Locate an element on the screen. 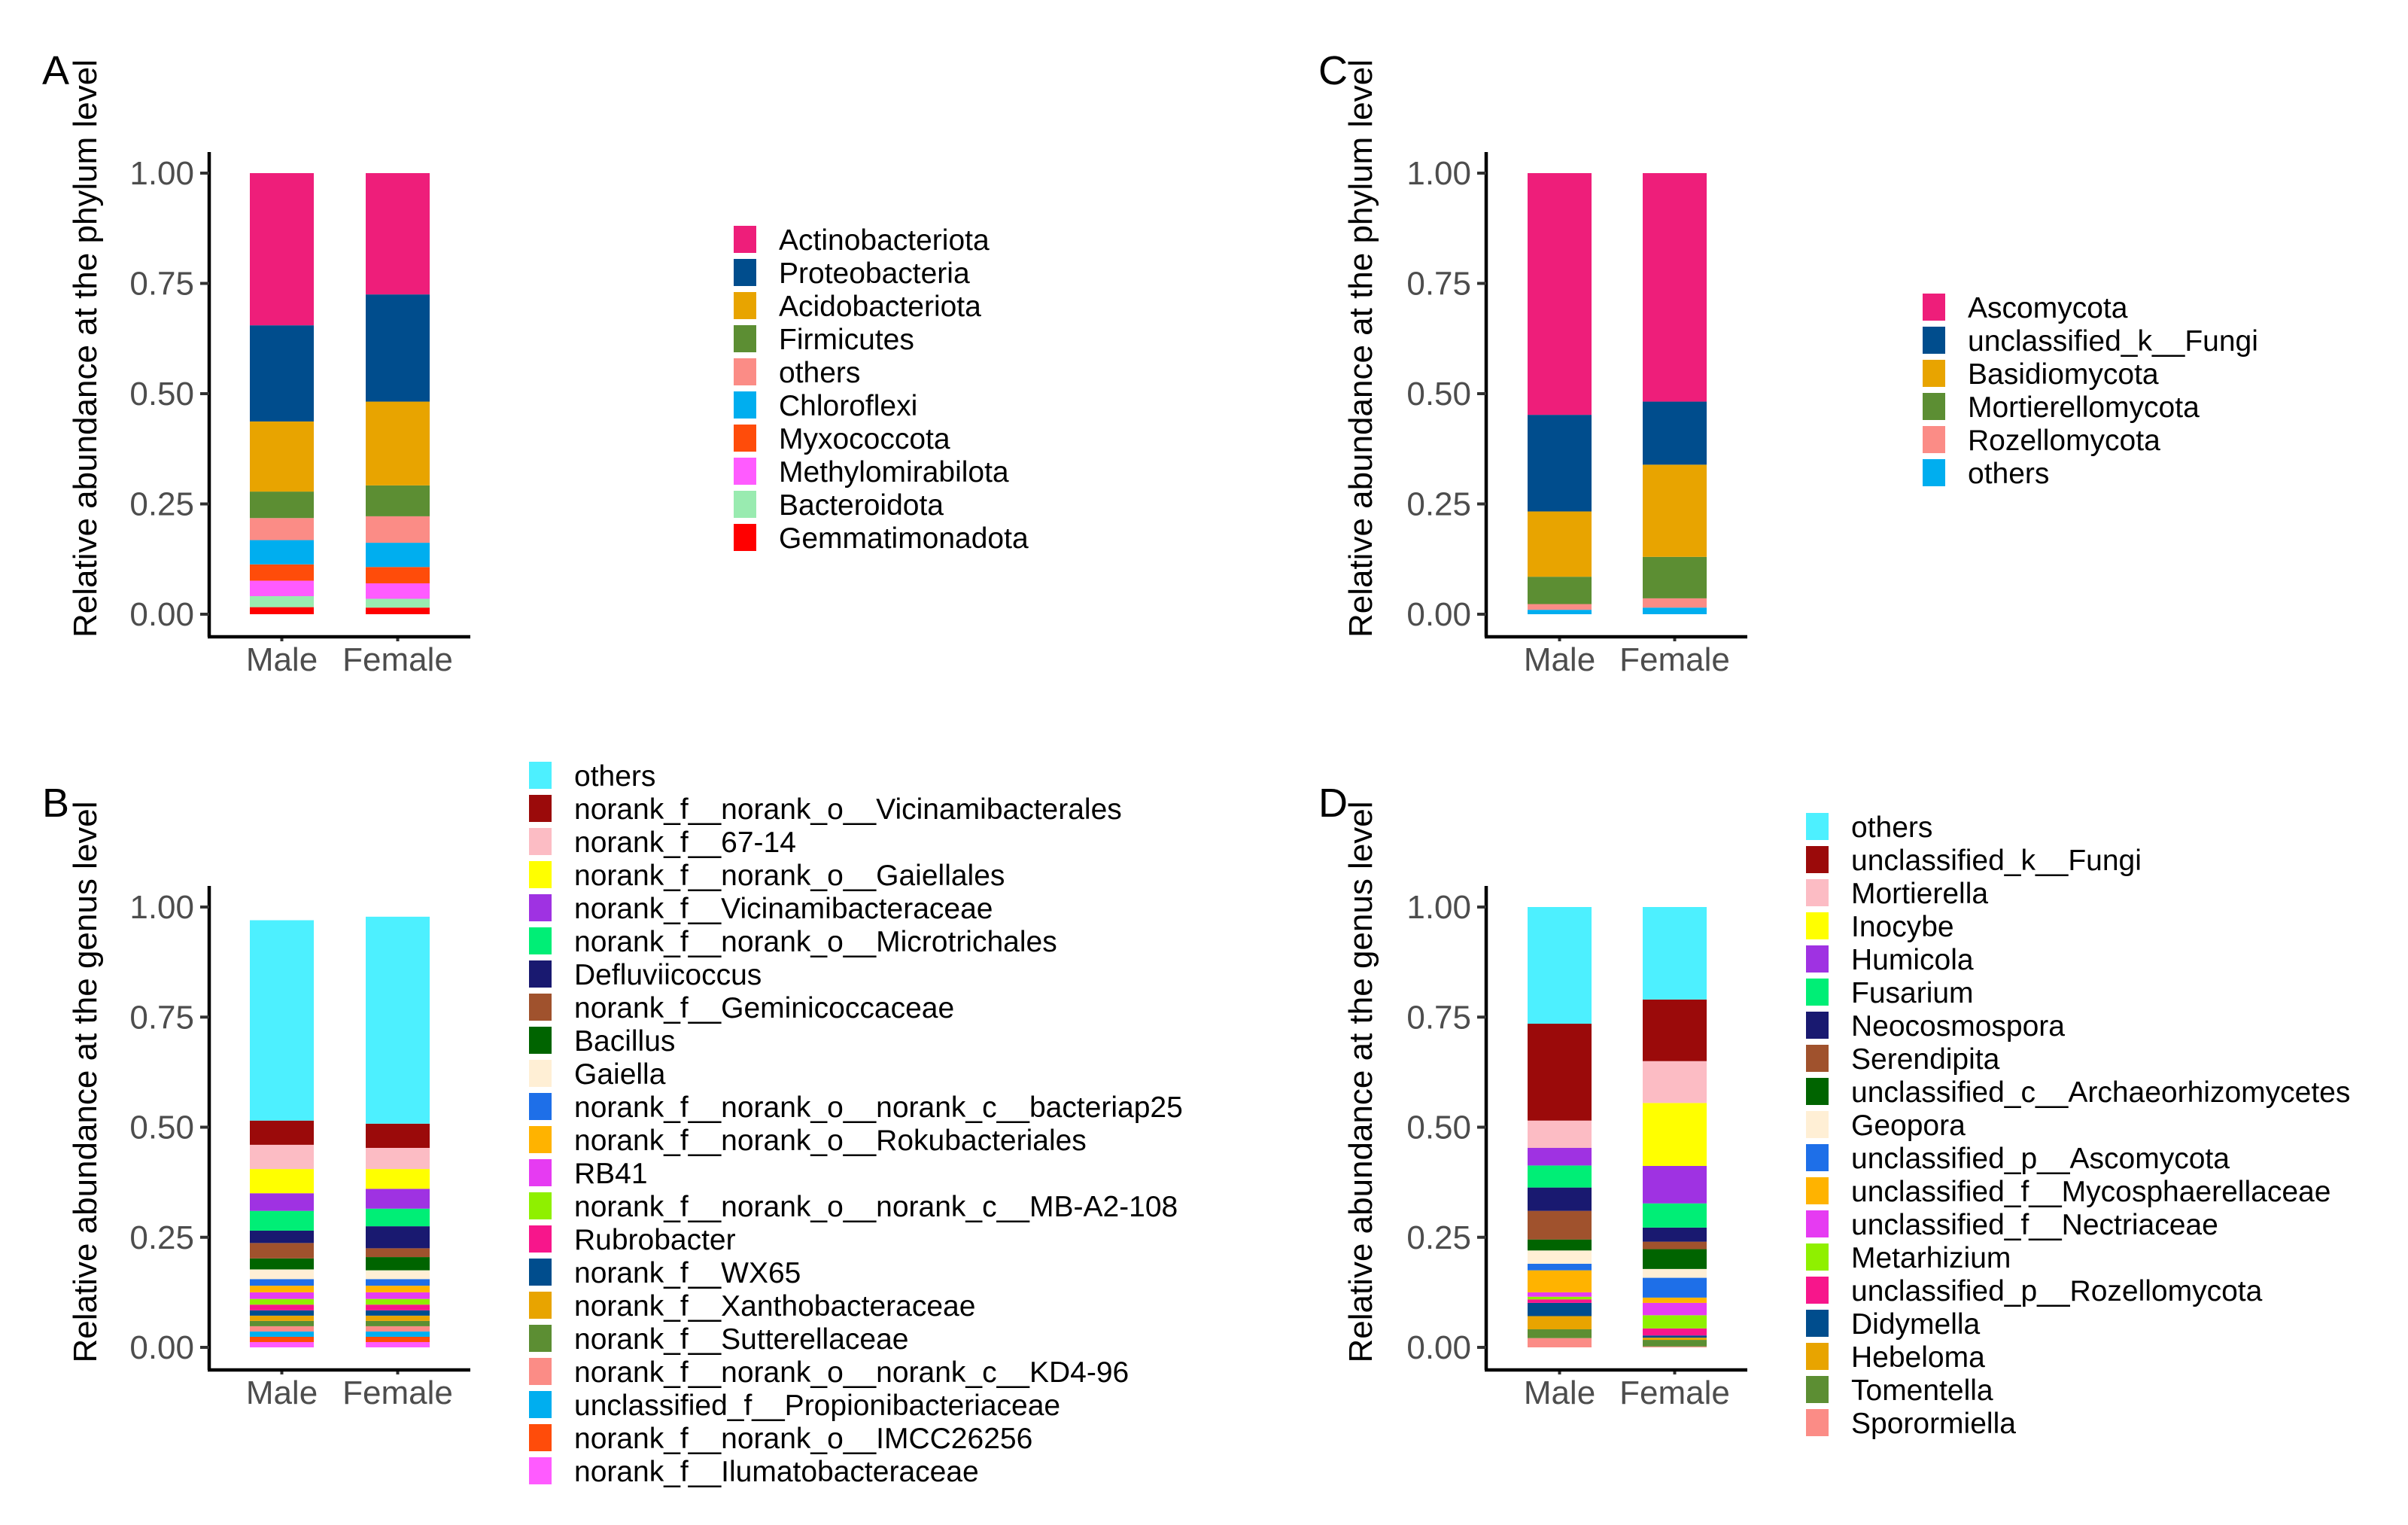 The image size is (2408, 1525). legend-label: Rozellomycota is located at coordinates (2064, 441).